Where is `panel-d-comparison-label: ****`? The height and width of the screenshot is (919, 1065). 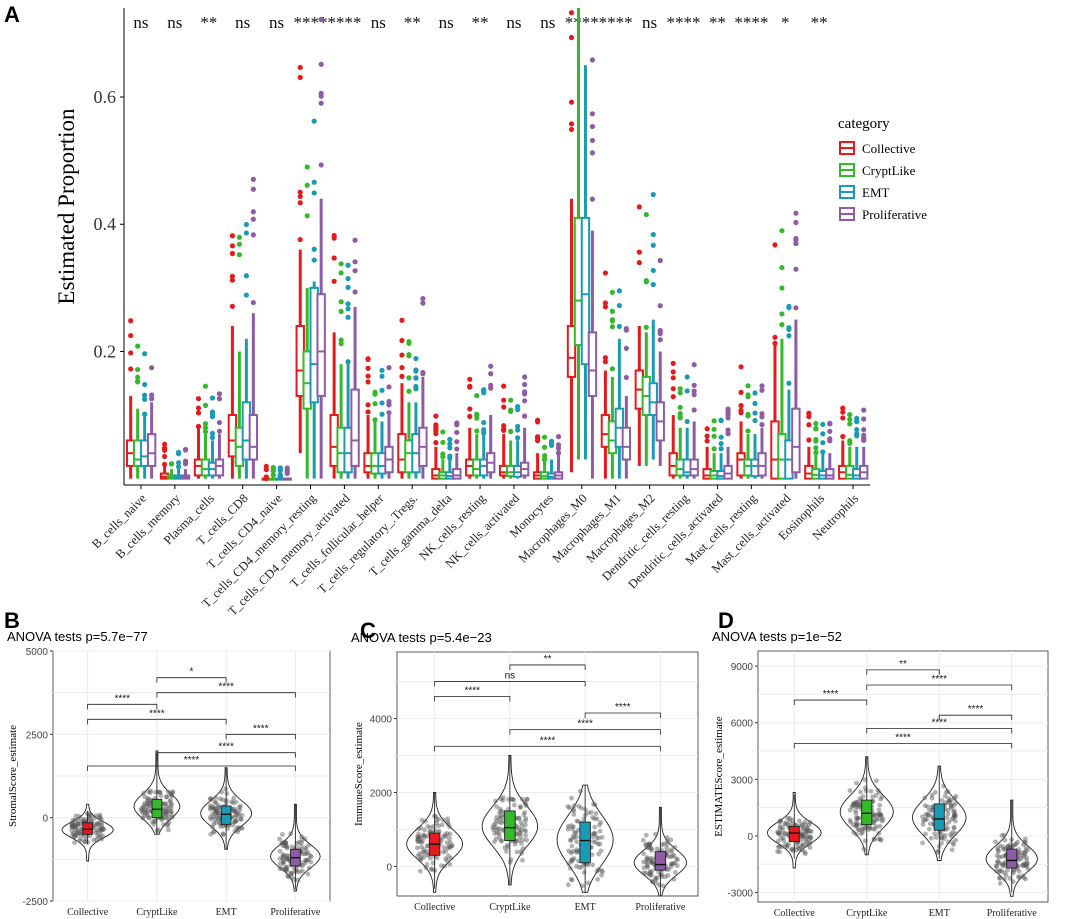
panel-d-comparison-label: **** is located at coordinates (903, 737).